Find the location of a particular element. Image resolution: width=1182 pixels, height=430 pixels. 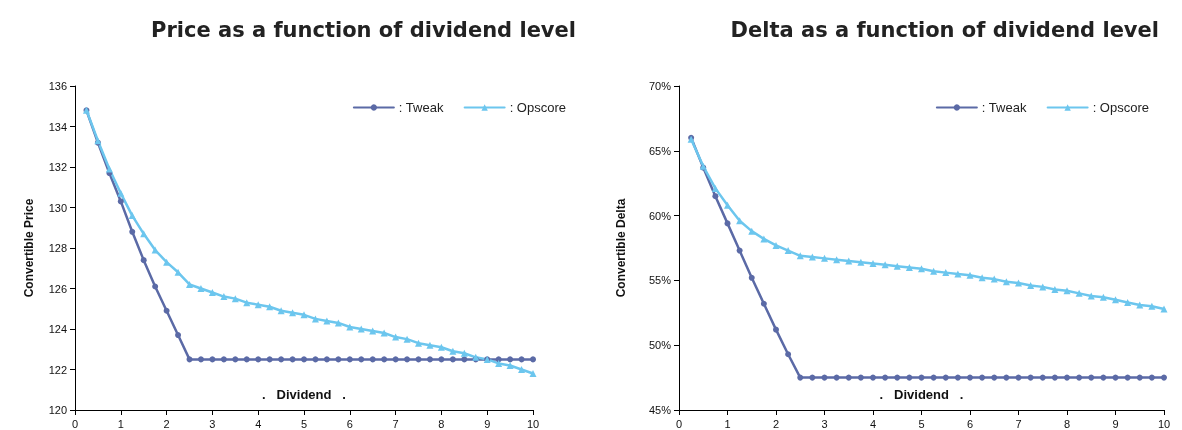

y-axis-title: Convertible Price is located at coordinates (29, 248).